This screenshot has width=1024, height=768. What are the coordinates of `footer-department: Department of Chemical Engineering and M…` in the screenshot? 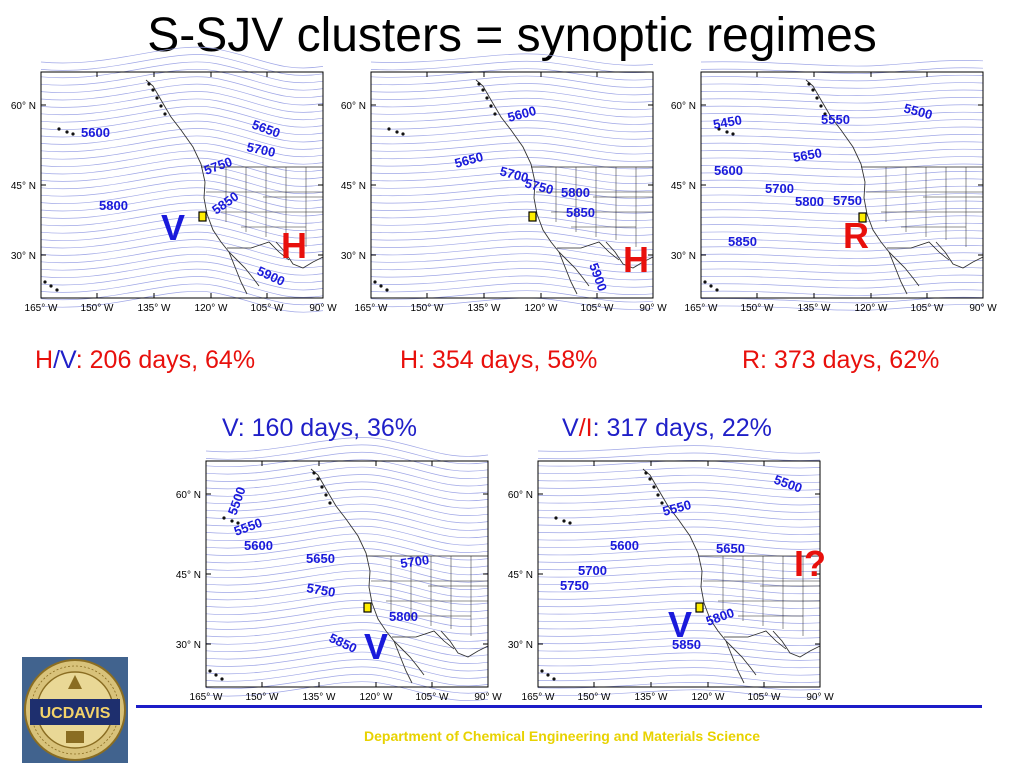 It's located at (562, 736).